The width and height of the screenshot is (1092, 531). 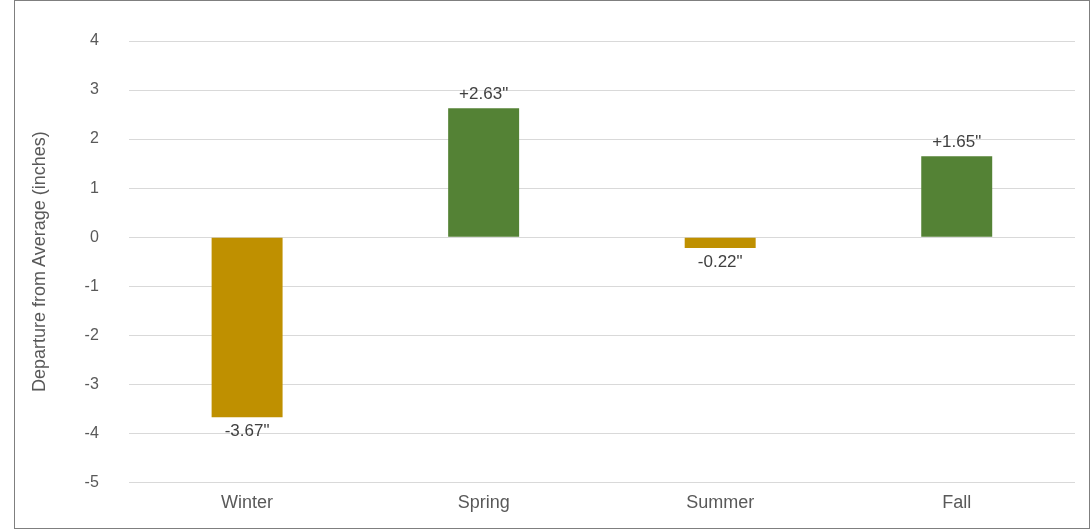 What do you see at coordinates (91, 432) in the screenshot?
I see `y-tick-label: -4` at bounding box center [91, 432].